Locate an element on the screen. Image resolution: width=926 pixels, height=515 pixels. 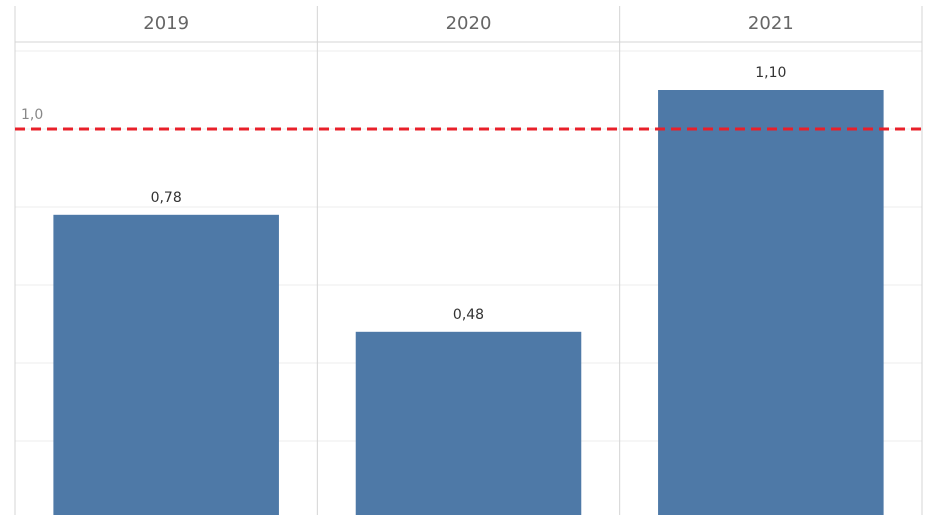
data-label: 0,48 is located at coordinates (468, 315).